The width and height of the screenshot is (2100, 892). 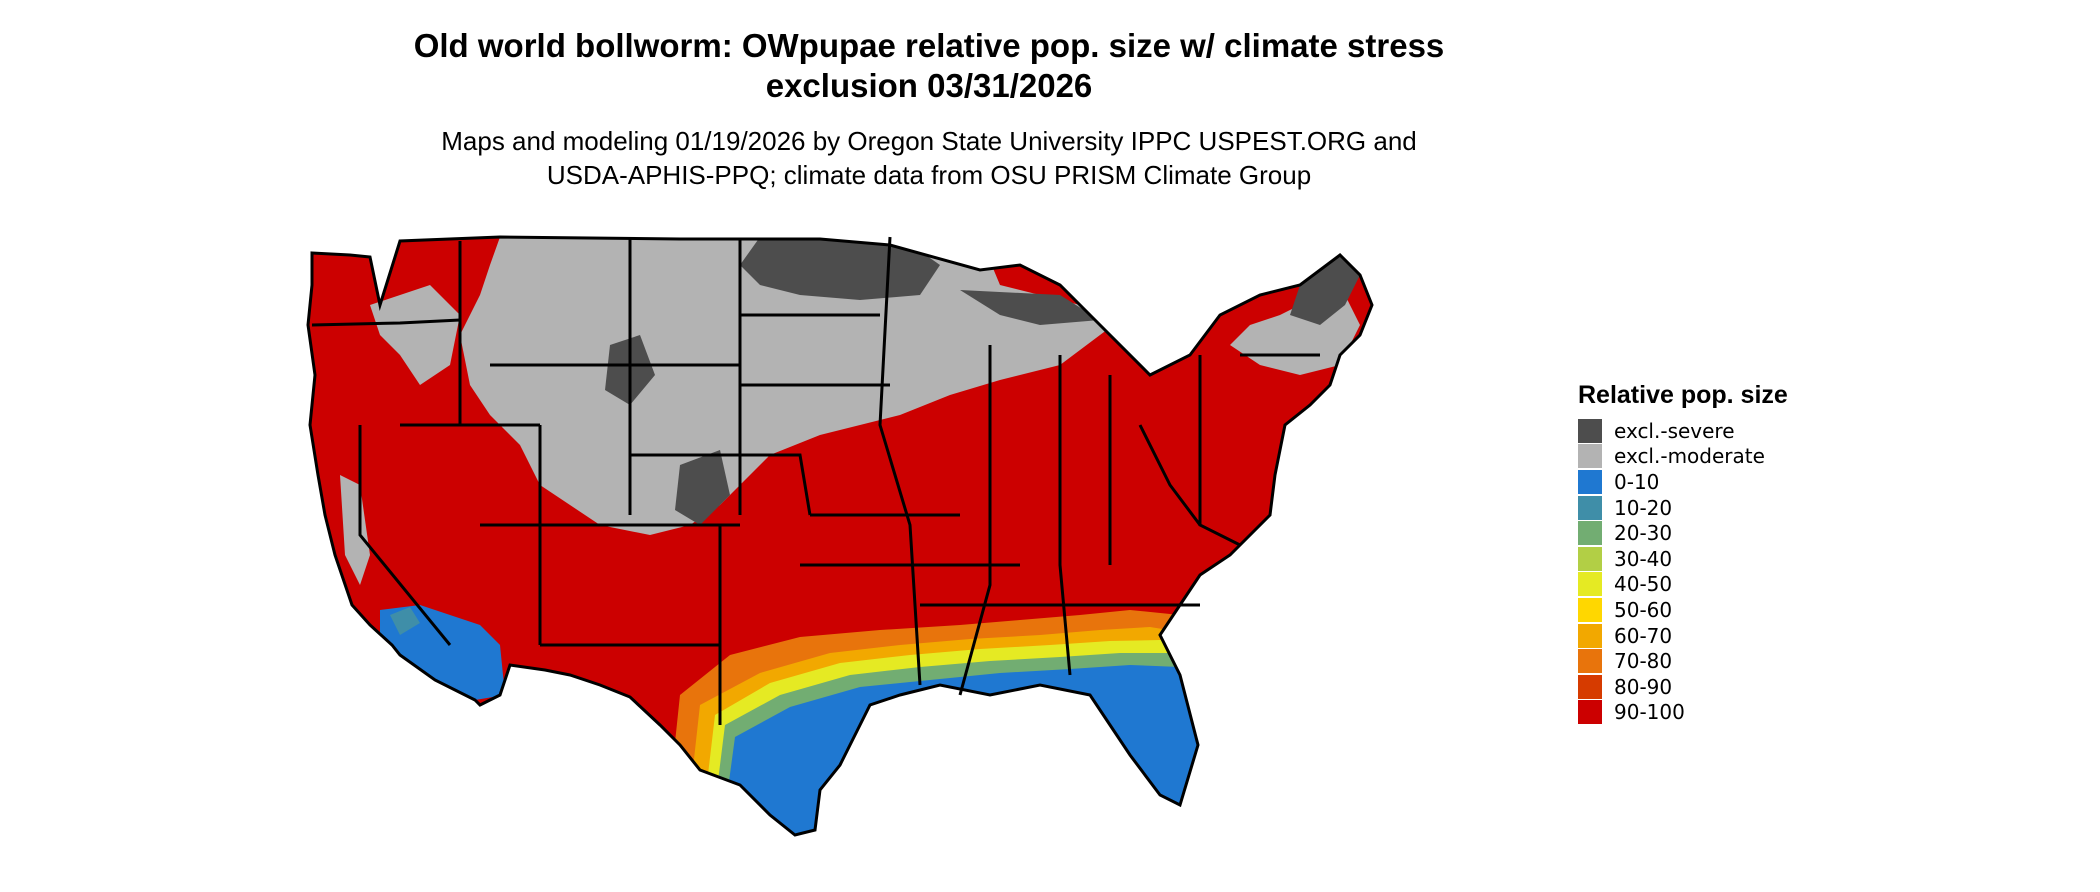 I want to click on legend-label: 30-40, so click(x=1643, y=558).